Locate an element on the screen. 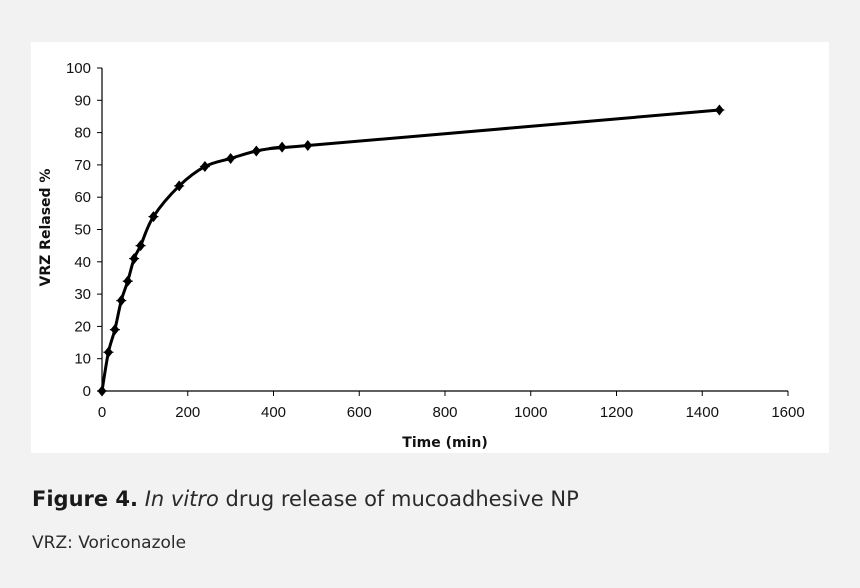 Image resolution: width=860 pixels, height=588 pixels. x-axis-title: Time (min) is located at coordinates (444, 443).